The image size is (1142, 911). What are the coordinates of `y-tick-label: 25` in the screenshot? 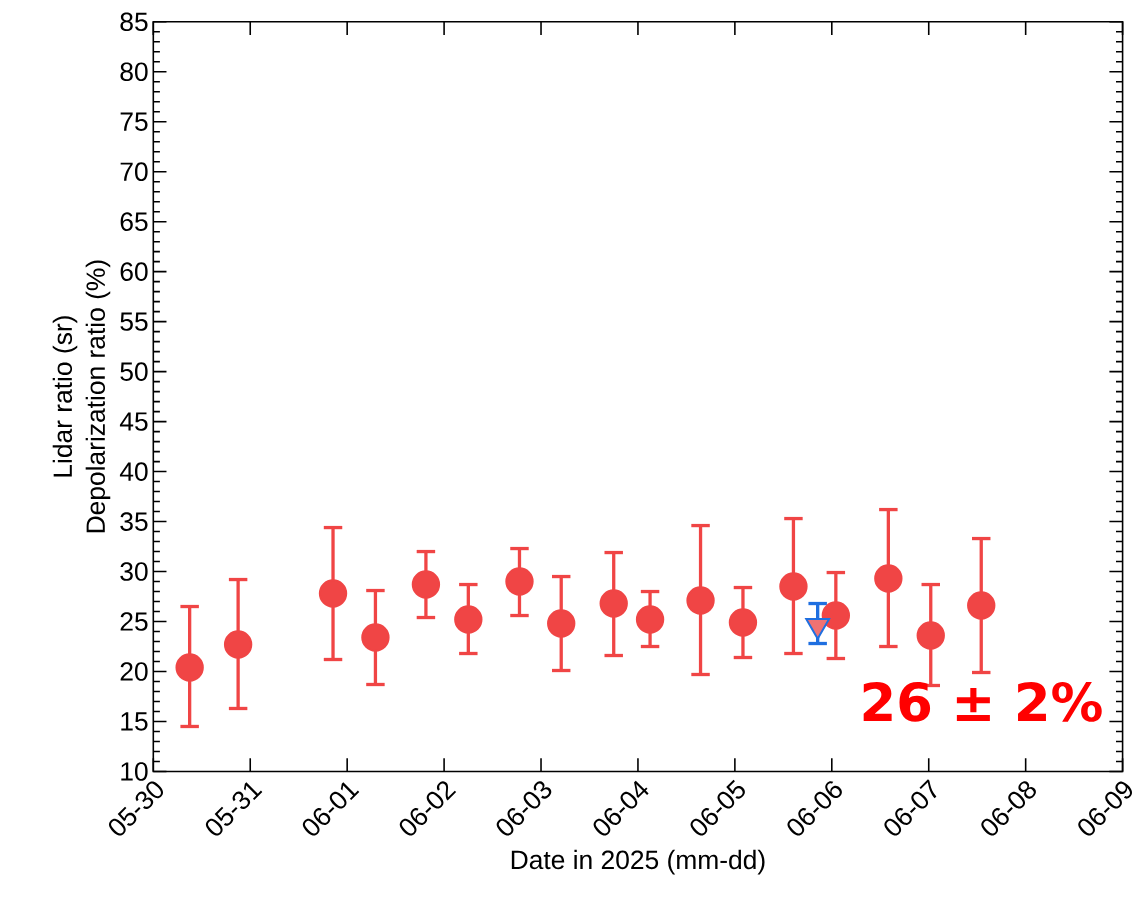 It's located at (134, 621).